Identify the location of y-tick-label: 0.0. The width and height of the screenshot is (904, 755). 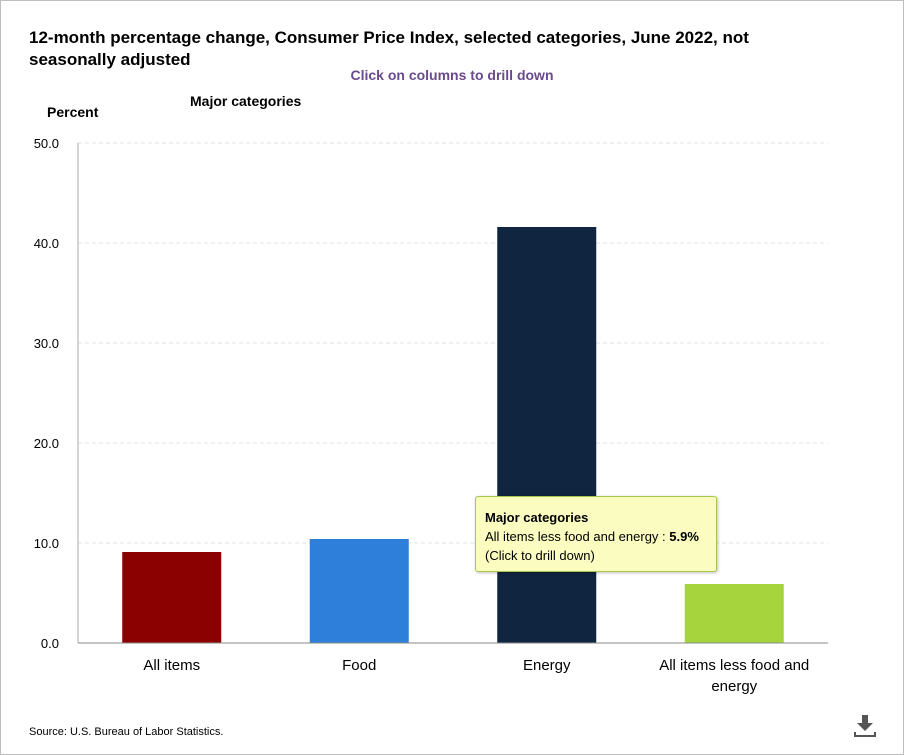
(50, 643).